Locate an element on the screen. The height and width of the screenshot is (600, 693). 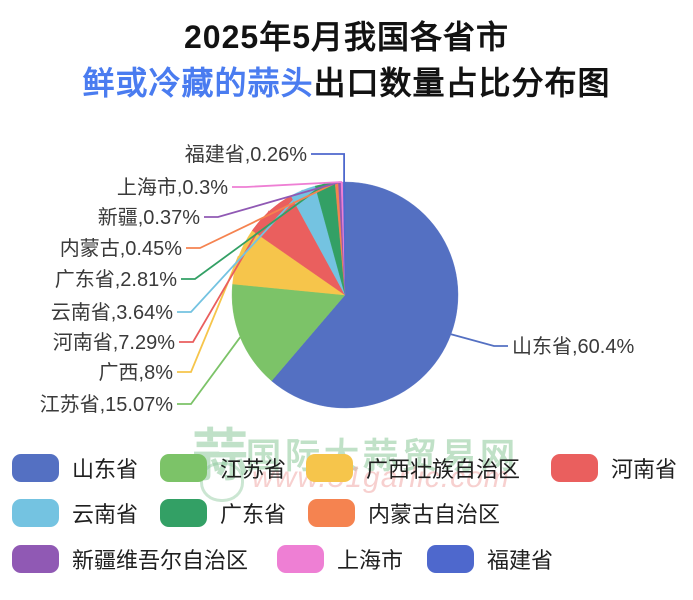
legend-label-1: 江苏省 is located at coordinates (253, 469).